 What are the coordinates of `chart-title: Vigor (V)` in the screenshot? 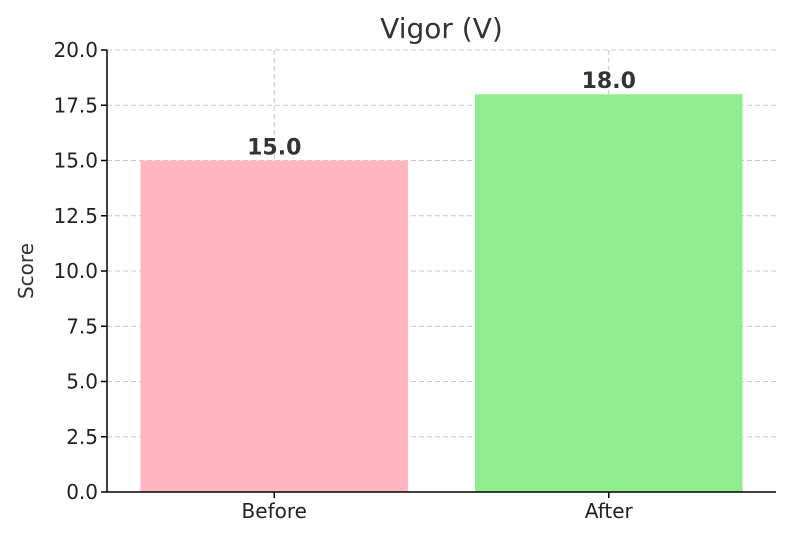 It's located at (441, 28).